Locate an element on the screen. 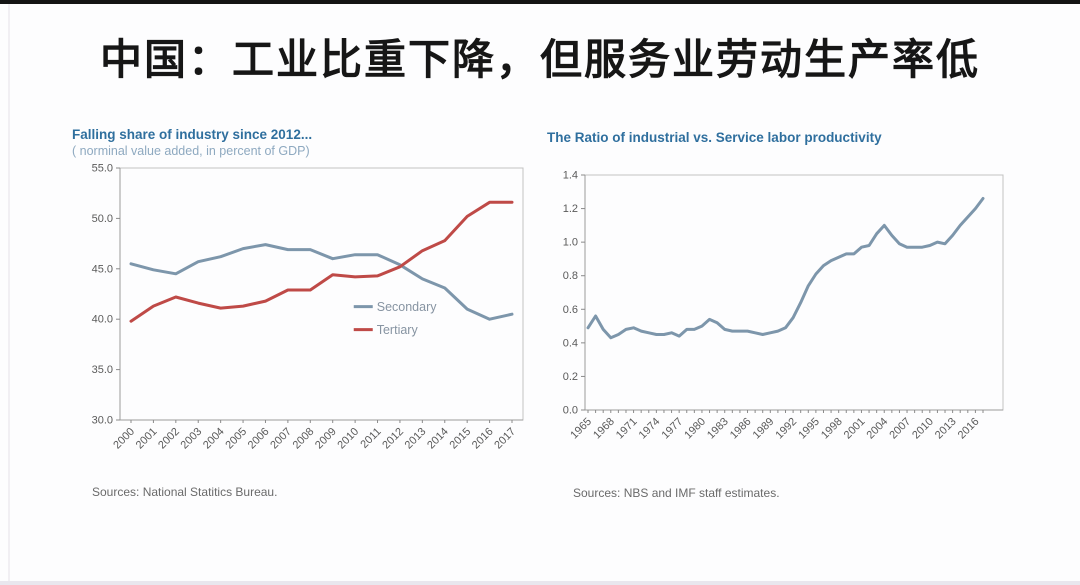 This screenshot has height=585, width=1080. svg-text: 1983 is located at coordinates (718, 429).